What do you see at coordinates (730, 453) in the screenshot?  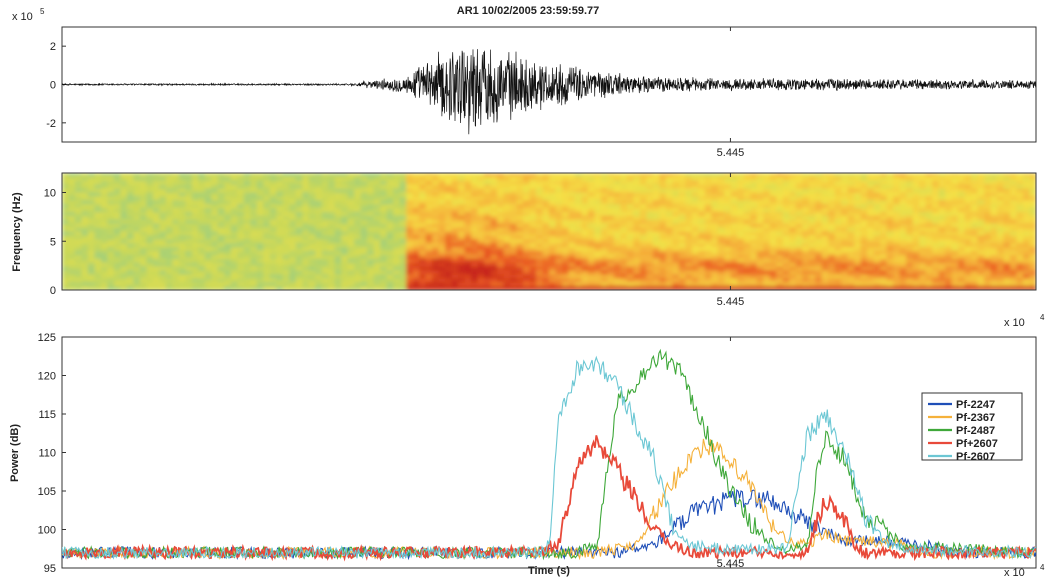 I see `power-x-ticks: 5.4455.455.4555.465.465` at bounding box center [730, 453].